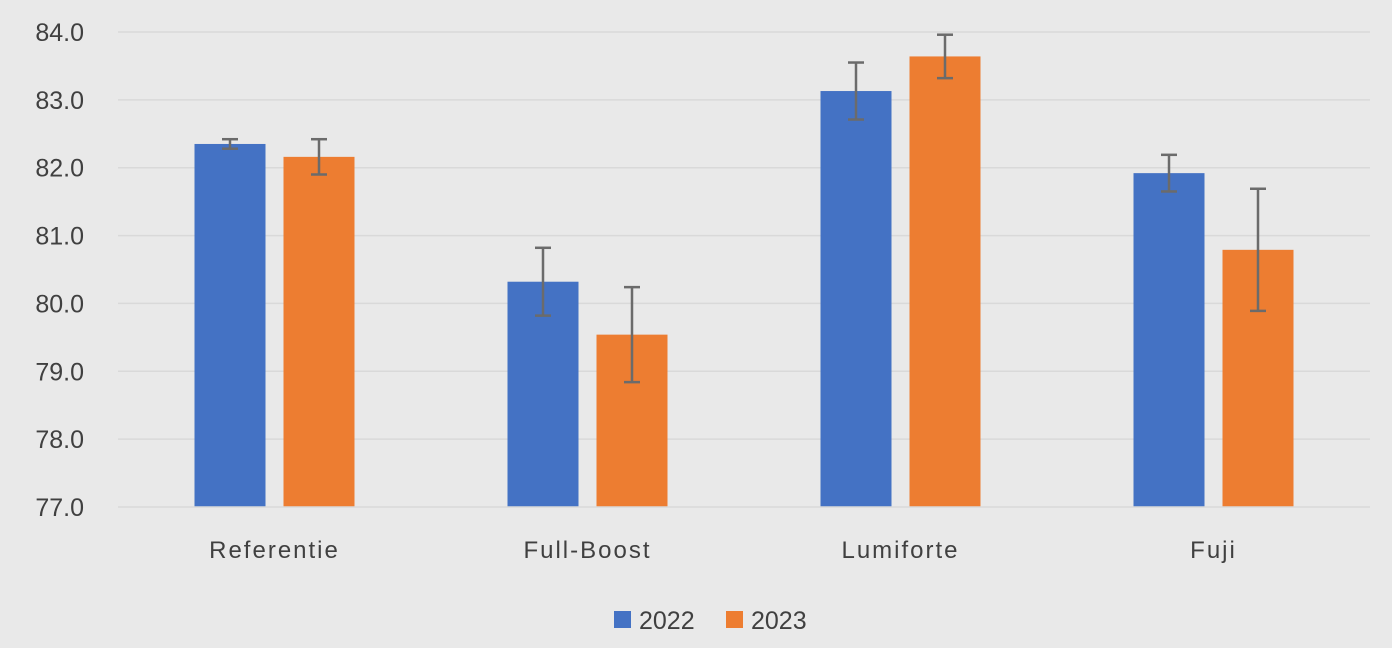 This screenshot has width=1392, height=648. Describe the element at coordinates (710, 621) in the screenshot. I see `legend: 2022 2023` at that location.